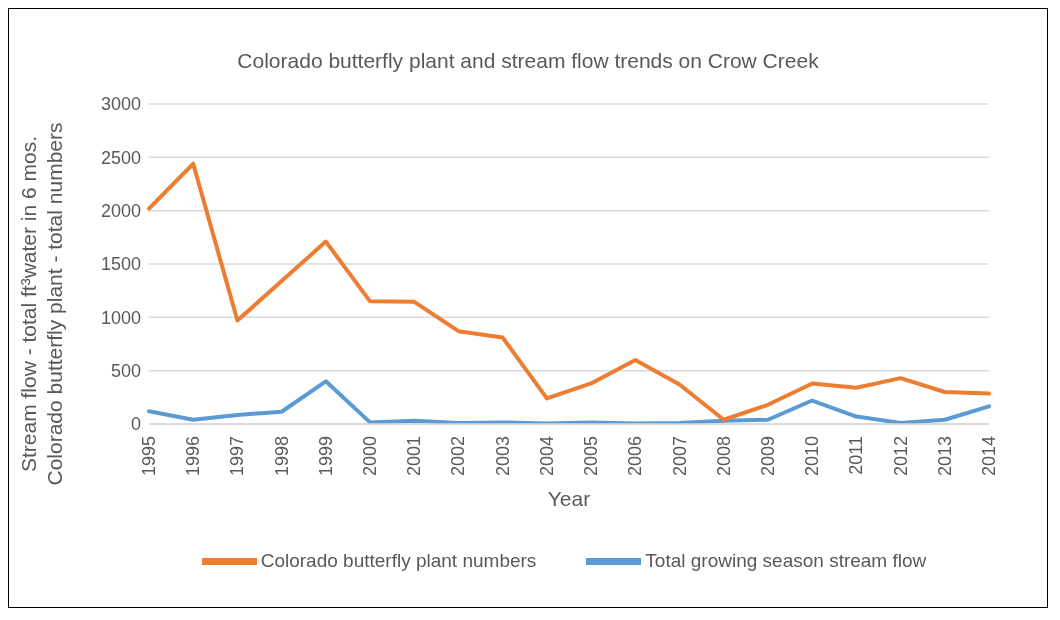  What do you see at coordinates (900, 456) in the screenshot?
I see `x-tick-label: 2012` at bounding box center [900, 456].